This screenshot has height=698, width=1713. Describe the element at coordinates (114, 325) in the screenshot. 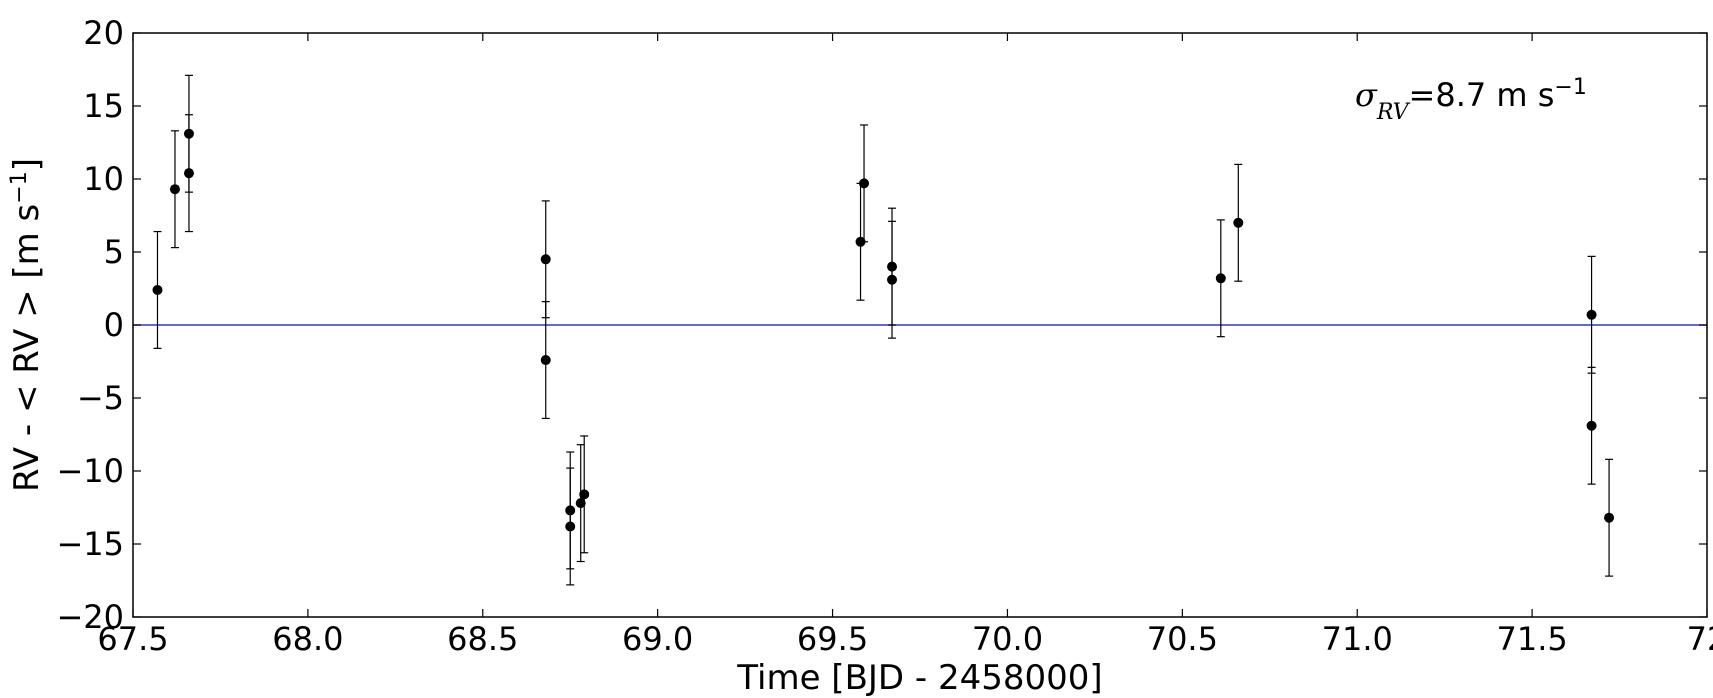

I see `y-tick-label: 0` at that location.